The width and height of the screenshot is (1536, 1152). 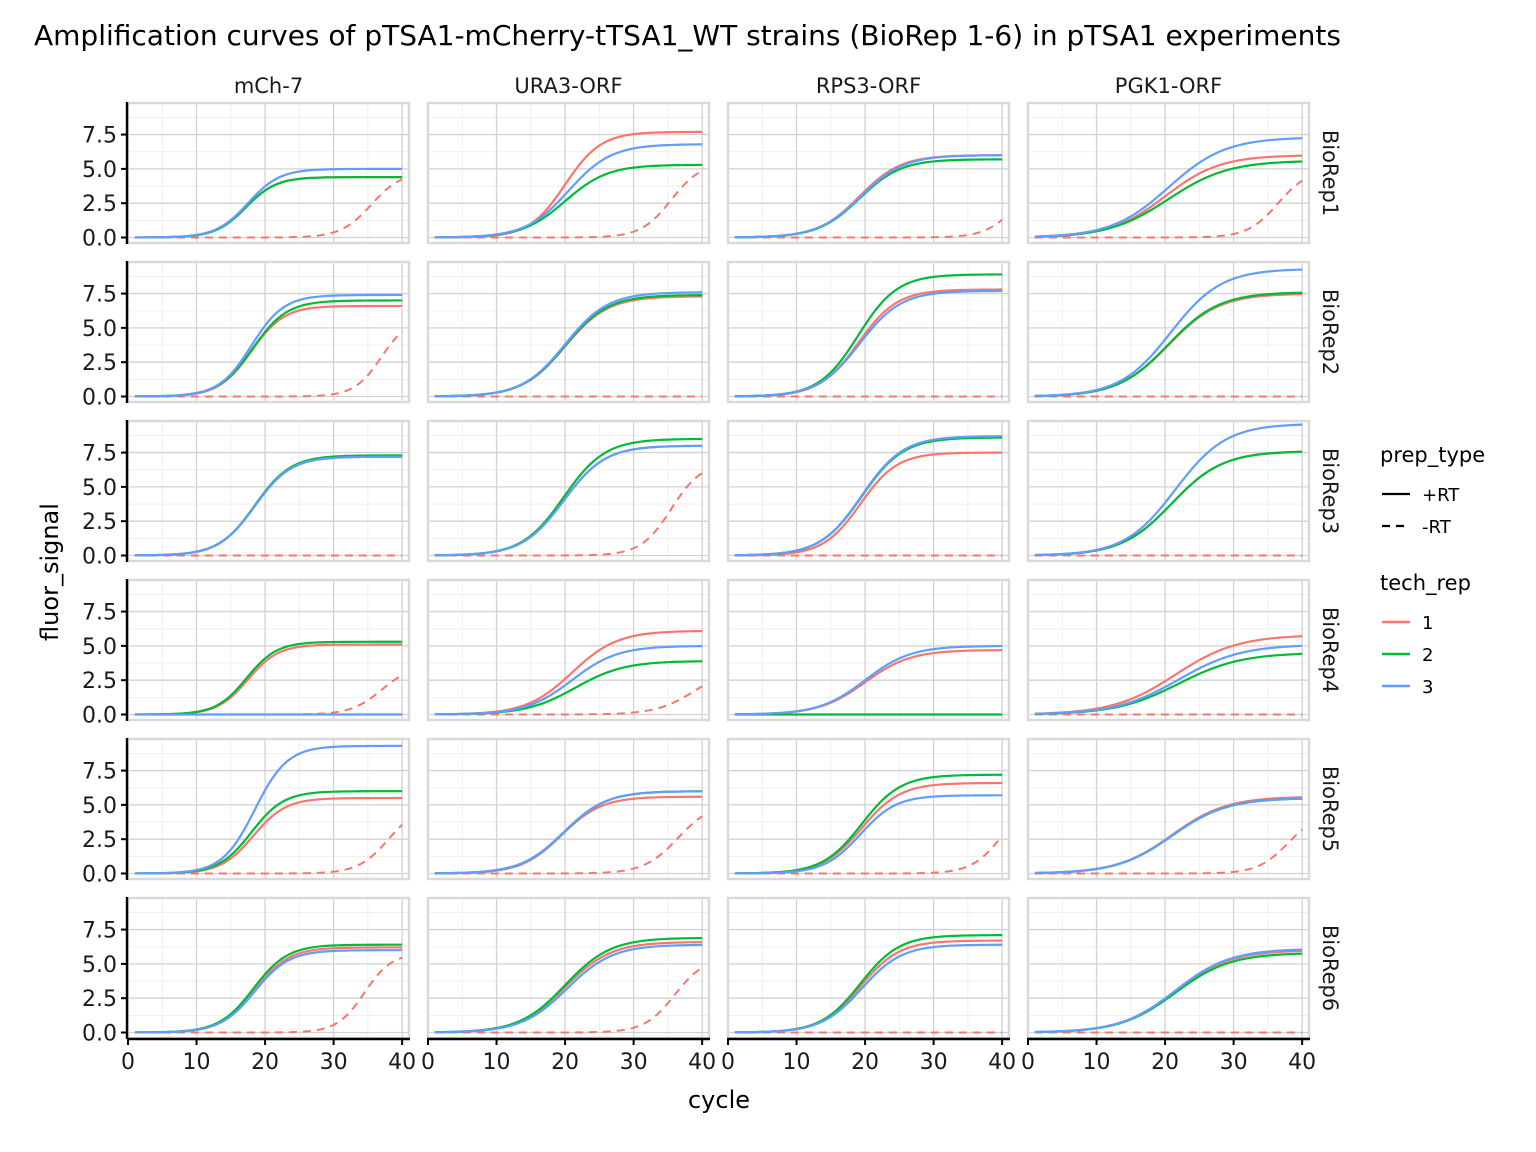 What do you see at coordinates (1432, 455) in the screenshot?
I see `legend-title-prep-type: prep_type` at bounding box center [1432, 455].